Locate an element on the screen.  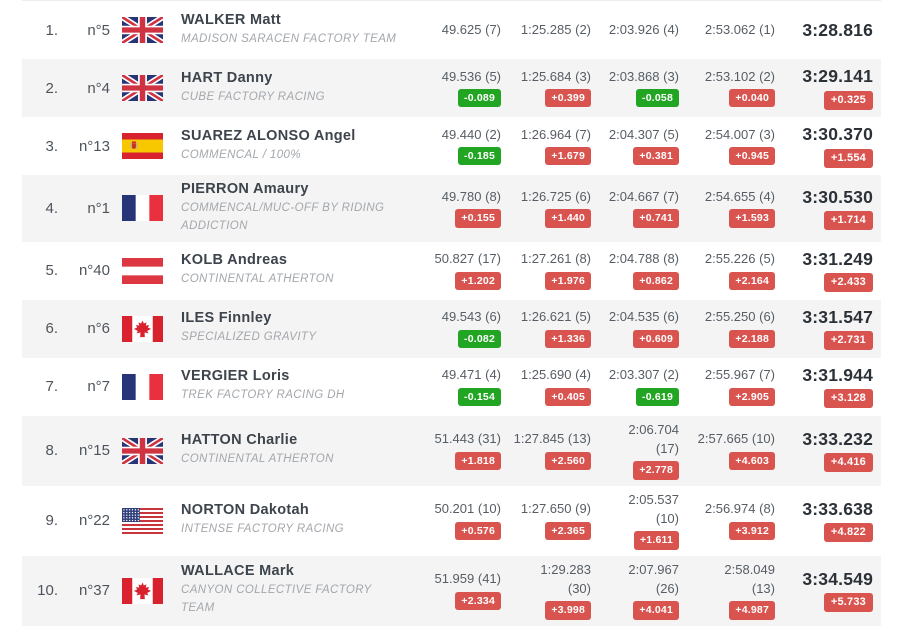
rider-team: CONTINENTAL ATHERTON is located at coordinates (257, 279).